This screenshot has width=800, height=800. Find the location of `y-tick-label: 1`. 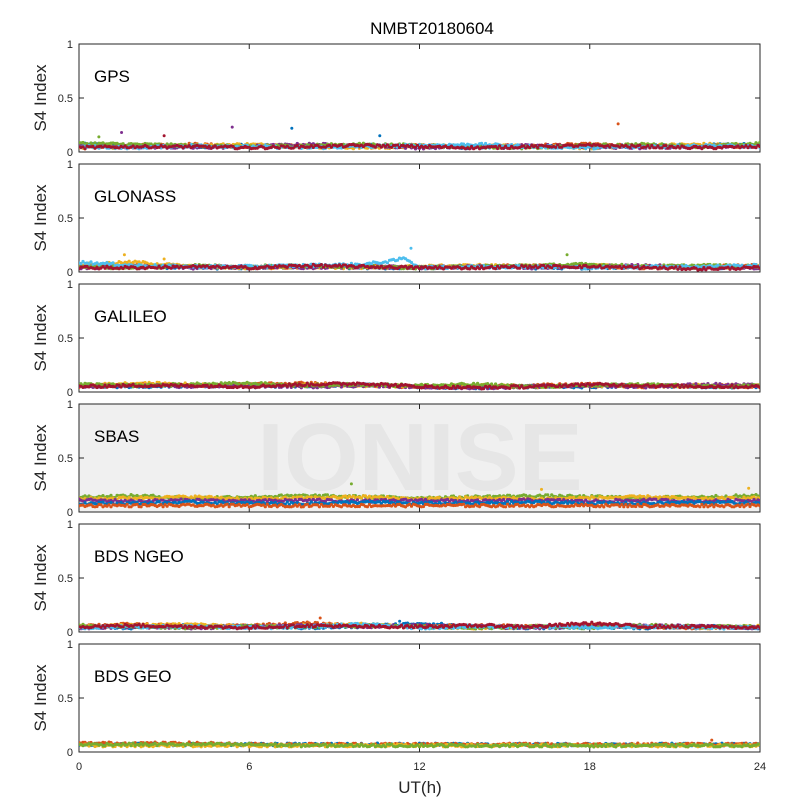

y-tick-label: 1 is located at coordinates (70, 45).